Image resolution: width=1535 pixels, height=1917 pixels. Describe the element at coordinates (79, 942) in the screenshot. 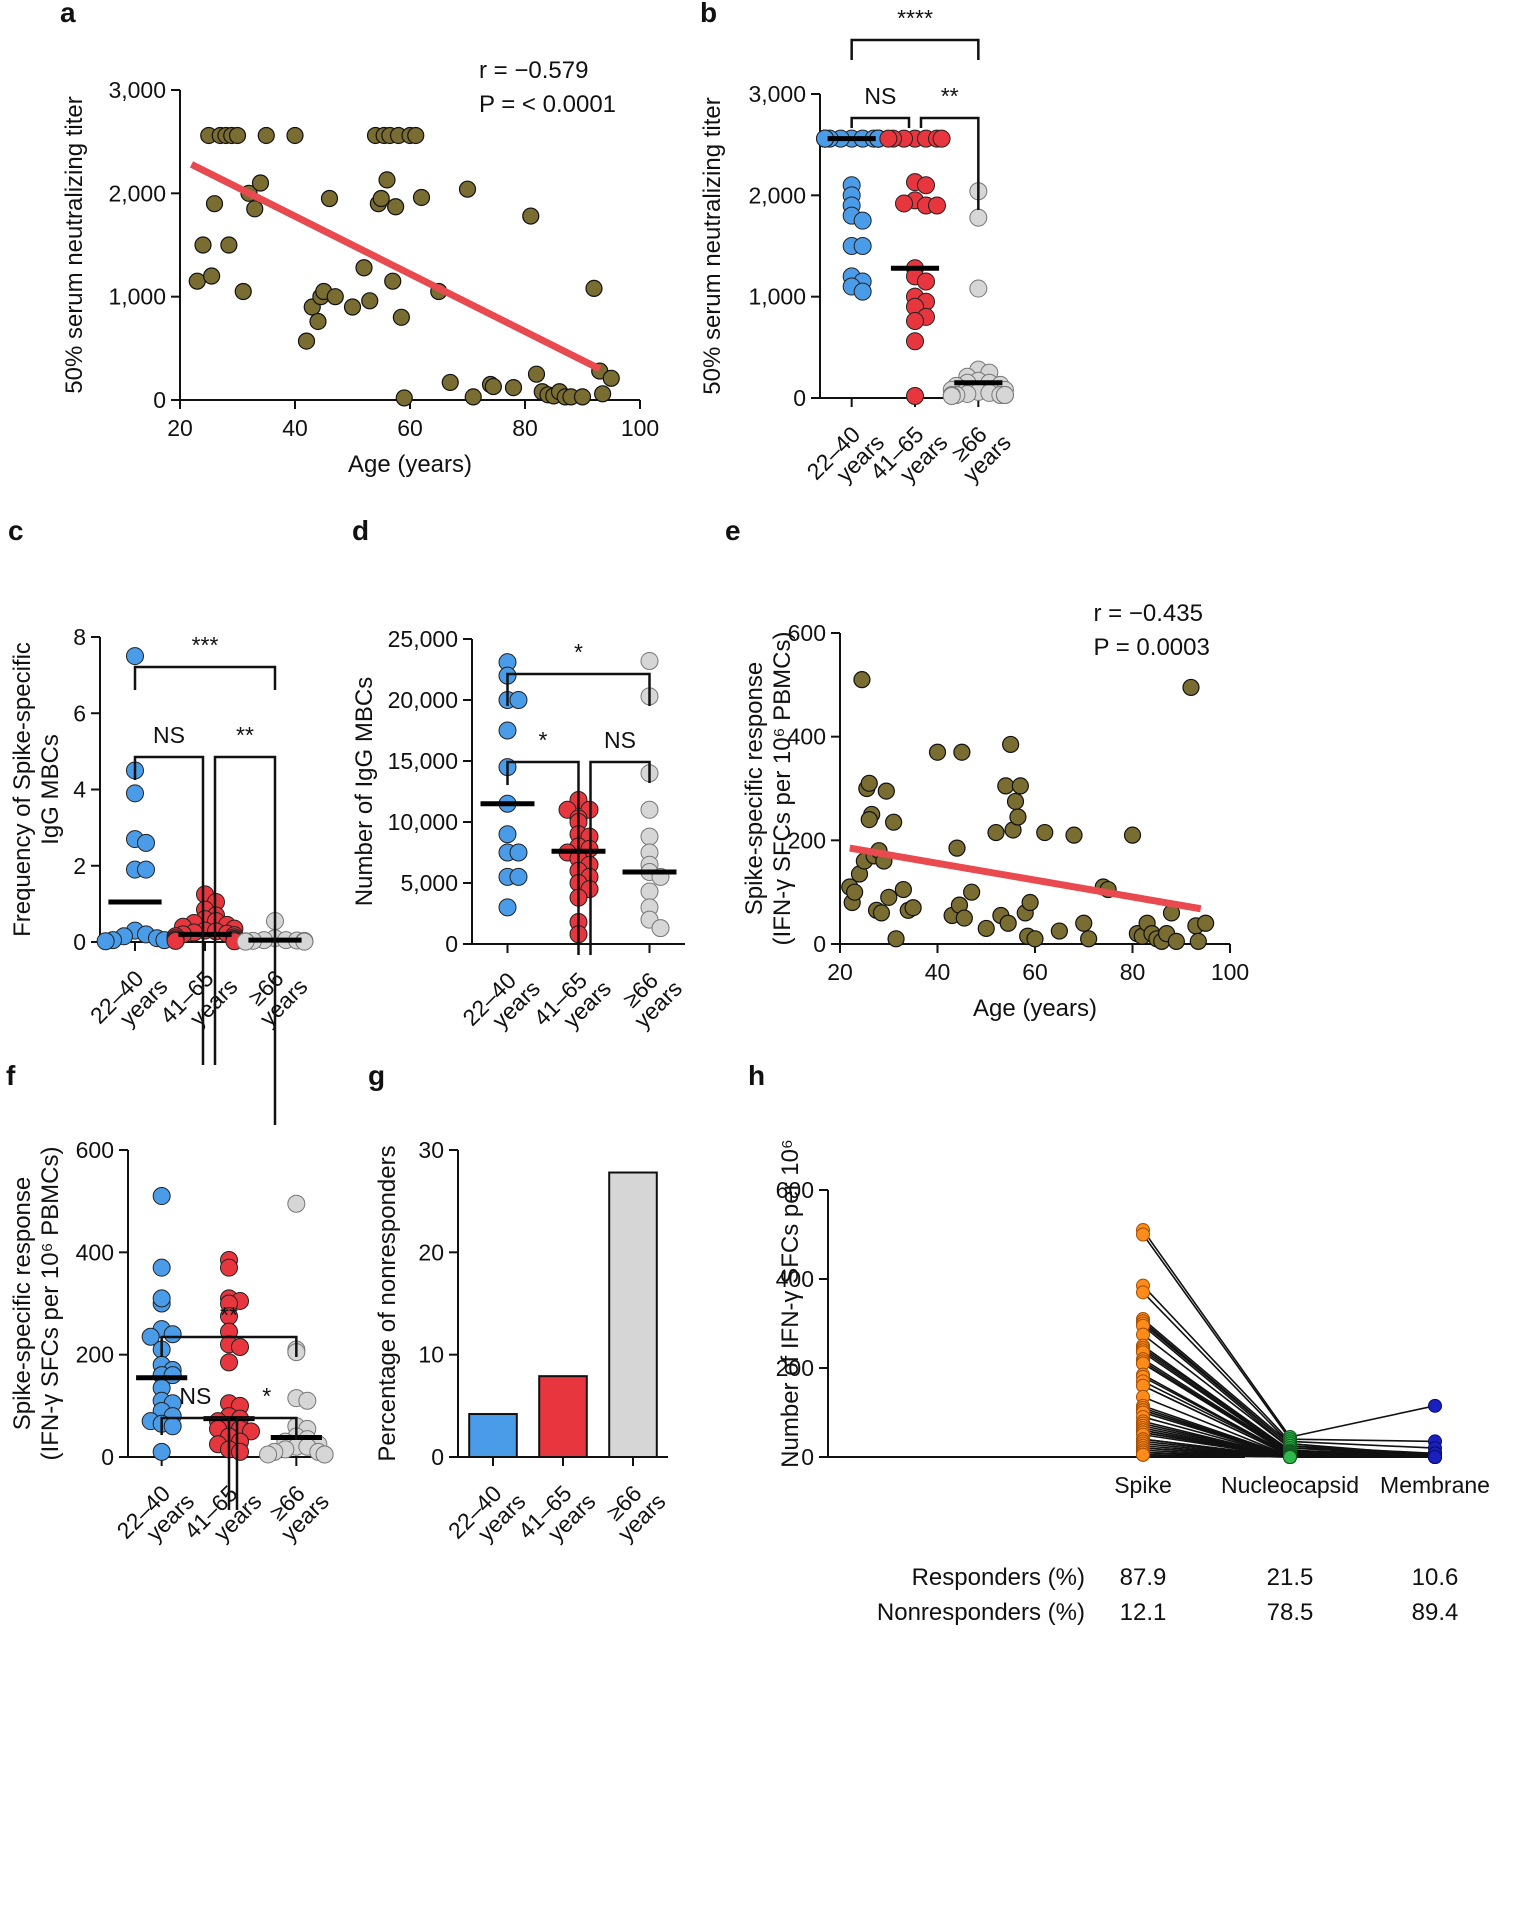

I see `2-ytick-label: 0` at that location.